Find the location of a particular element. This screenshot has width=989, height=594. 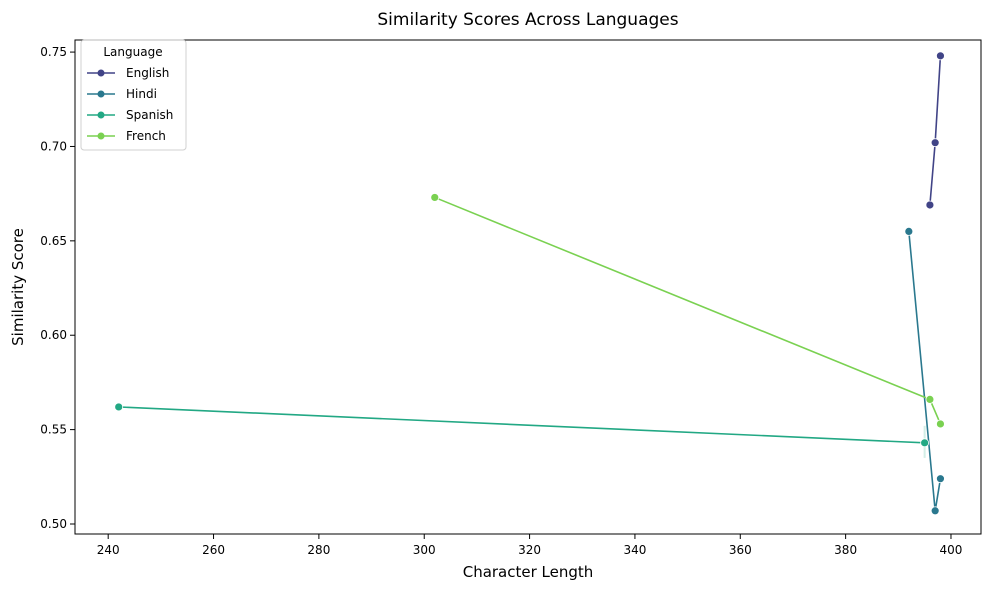

legend-label: Hindi is located at coordinates (141, 94).